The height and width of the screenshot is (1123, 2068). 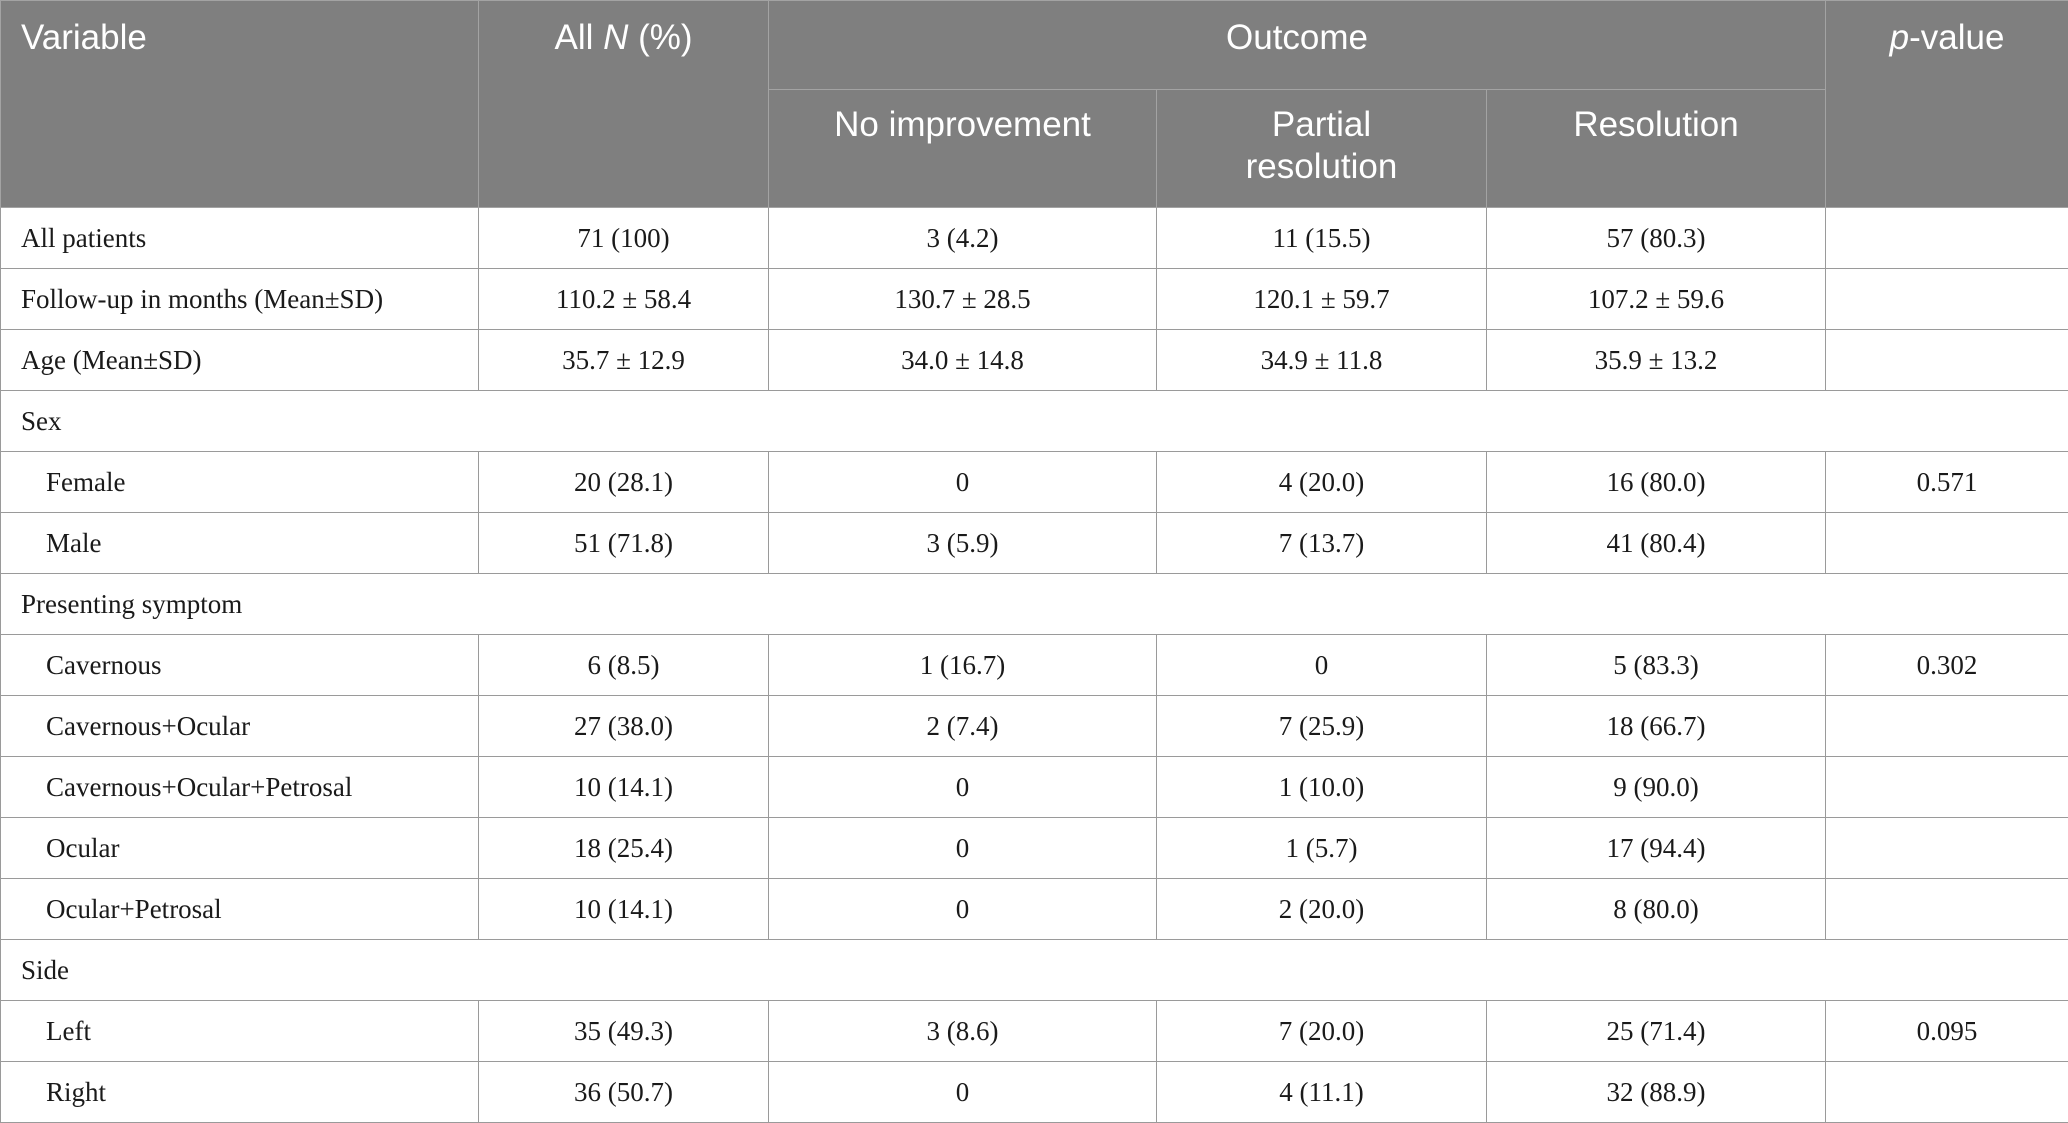 What do you see at coordinates (1956, 37) in the screenshot?
I see `header-p-suffix: -value` at bounding box center [1956, 37].